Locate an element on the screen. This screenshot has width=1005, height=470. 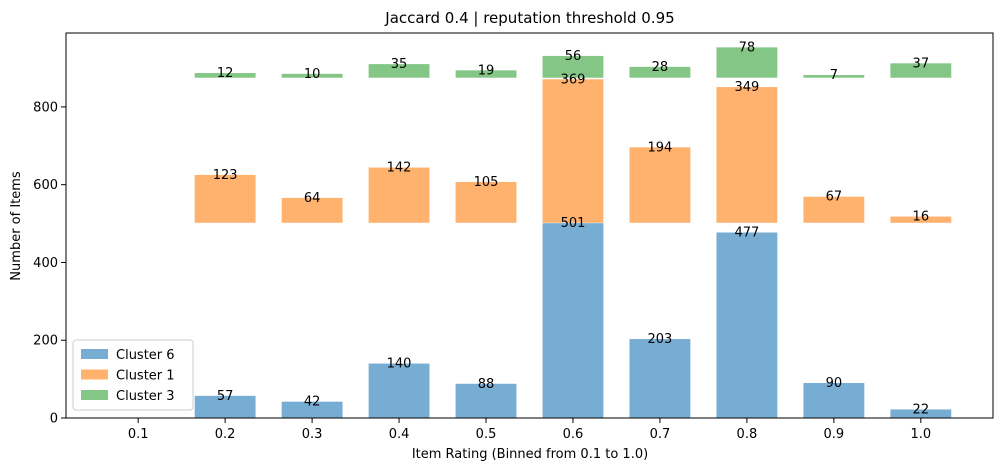
data-label-series3-cat-0.7: 28 is located at coordinates (660, 67).